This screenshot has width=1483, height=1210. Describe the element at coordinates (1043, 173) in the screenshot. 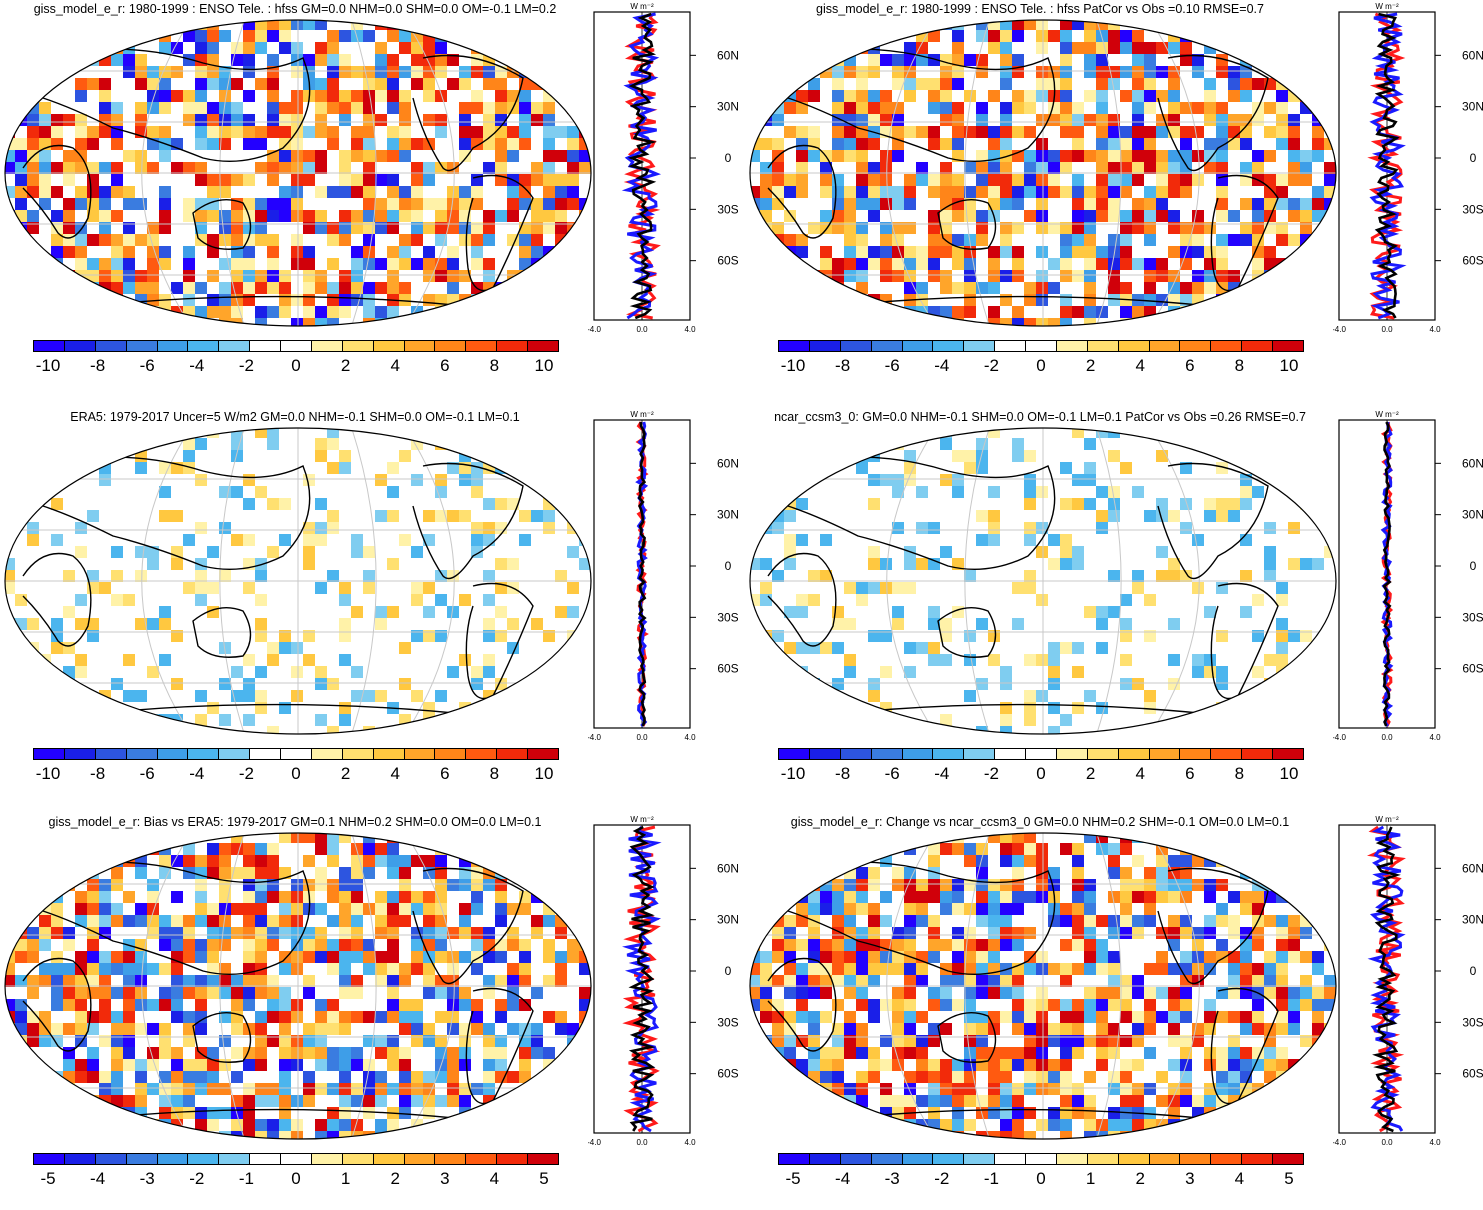

I see `robinson-map` at that location.